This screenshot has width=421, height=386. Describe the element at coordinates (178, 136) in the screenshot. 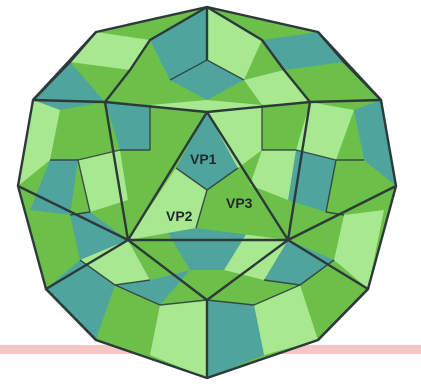

I see `center-fill-left` at that location.